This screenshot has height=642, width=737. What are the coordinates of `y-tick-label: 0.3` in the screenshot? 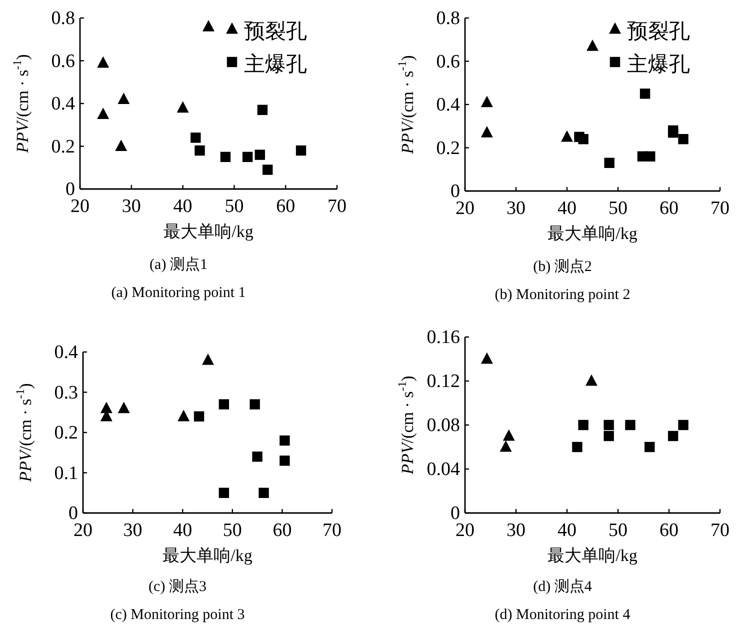 It's located at (66, 393).